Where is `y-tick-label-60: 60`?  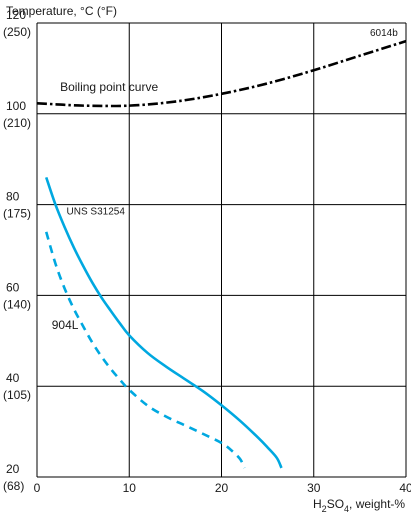 y-tick-label-60: 60 is located at coordinates (13, 287).